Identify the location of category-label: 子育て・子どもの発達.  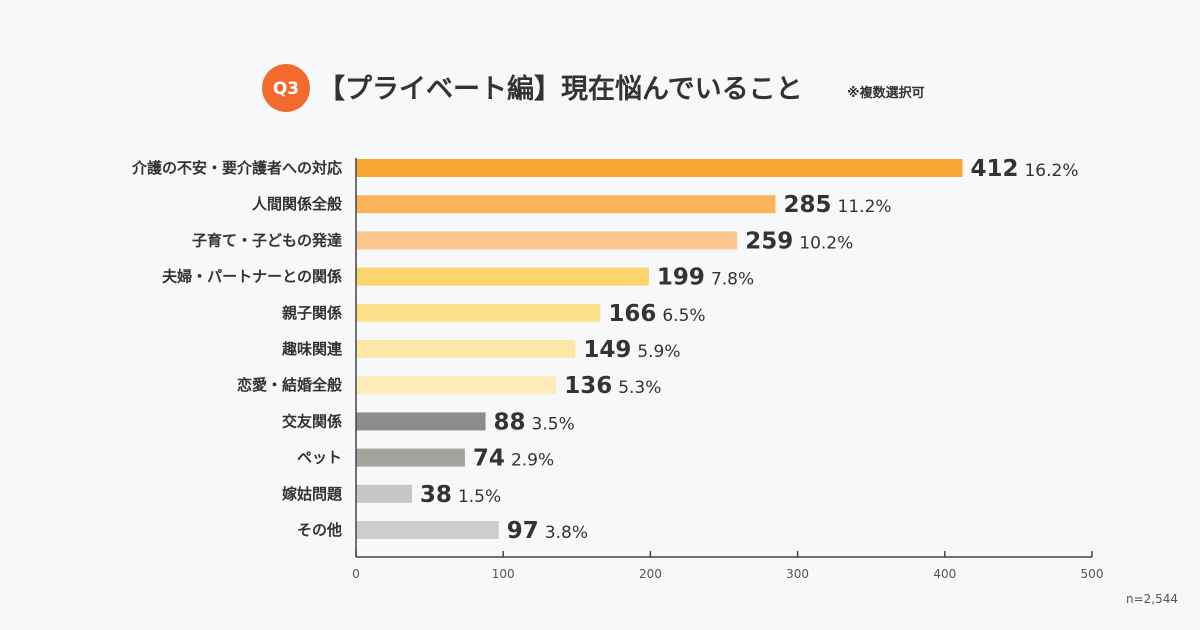
(267, 240).